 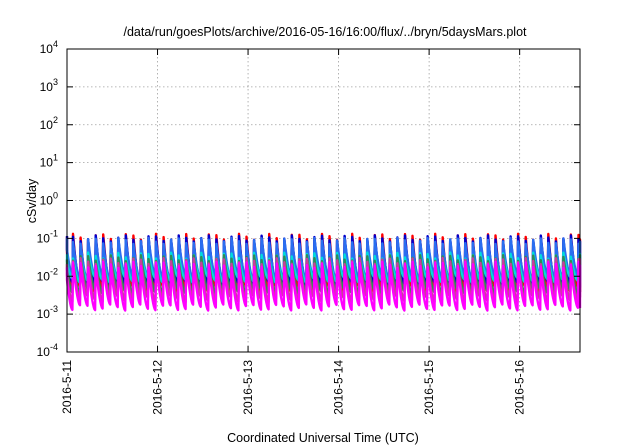 What do you see at coordinates (158, 387) in the screenshot?
I see `x-tick-label: 2016-5-12` at bounding box center [158, 387].